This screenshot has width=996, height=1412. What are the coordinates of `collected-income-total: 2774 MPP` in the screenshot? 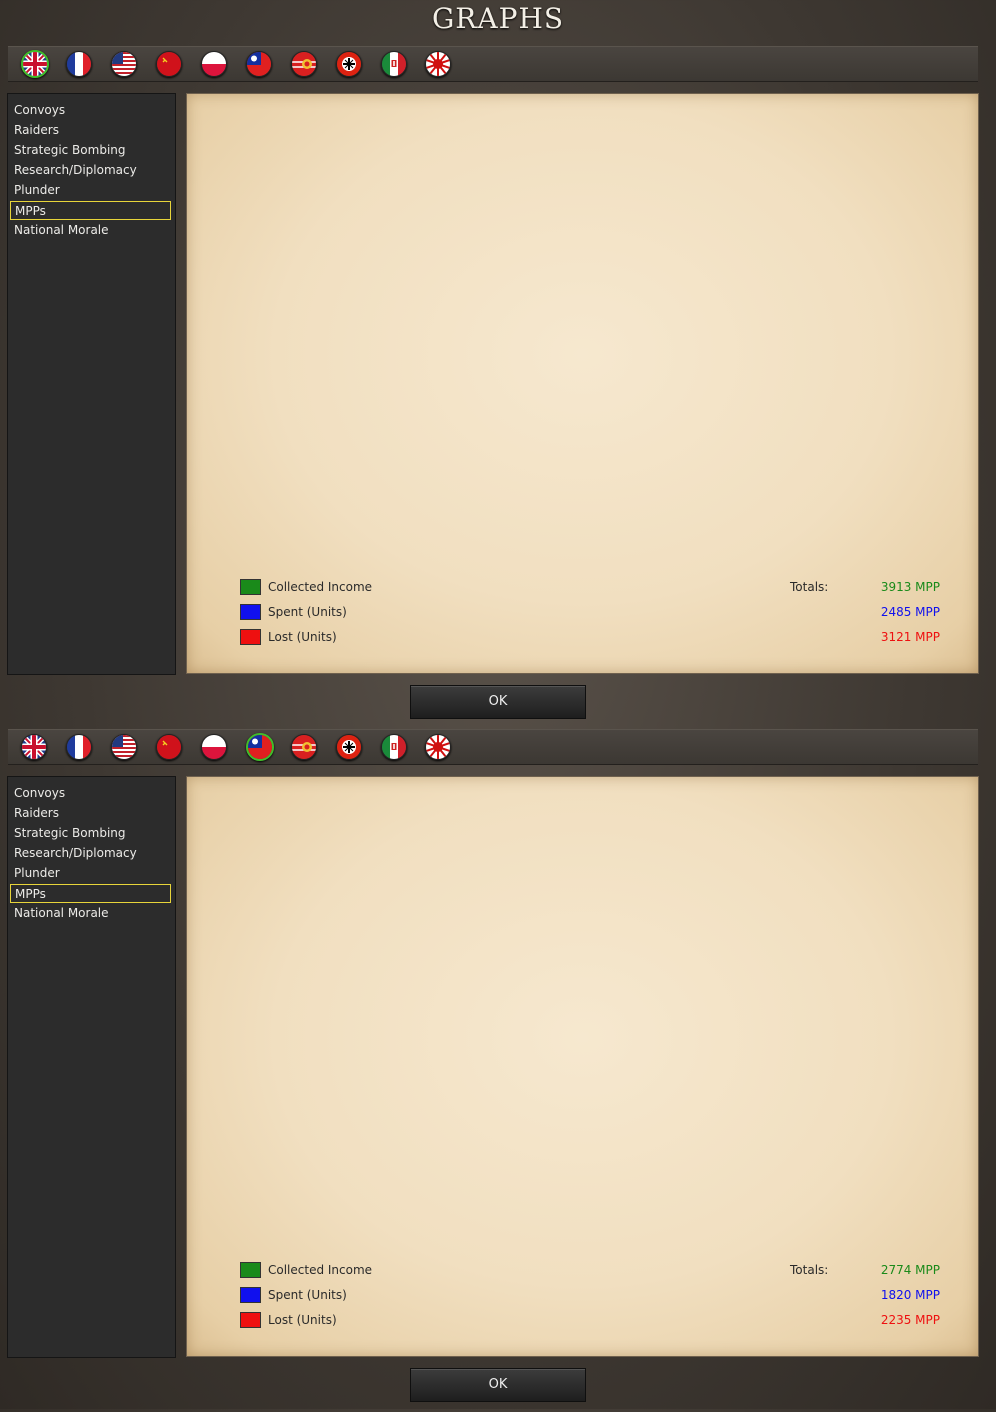 It's located at (910, 1270).